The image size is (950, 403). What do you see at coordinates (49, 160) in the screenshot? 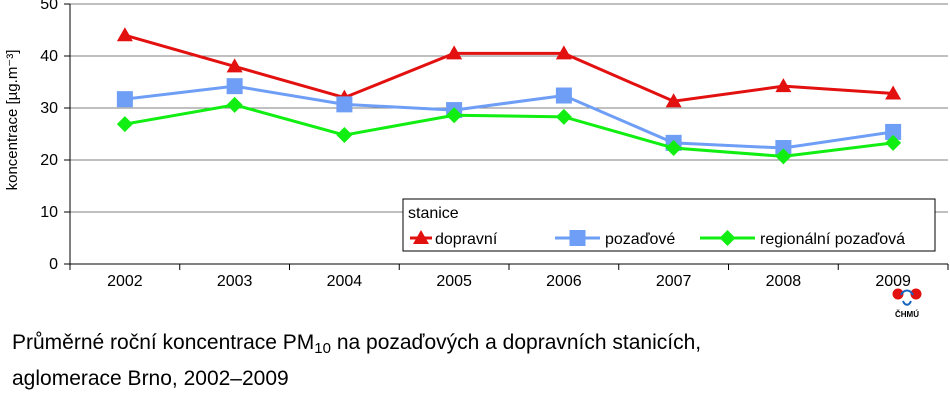
I see `y-tick-label: 20` at bounding box center [49, 160].